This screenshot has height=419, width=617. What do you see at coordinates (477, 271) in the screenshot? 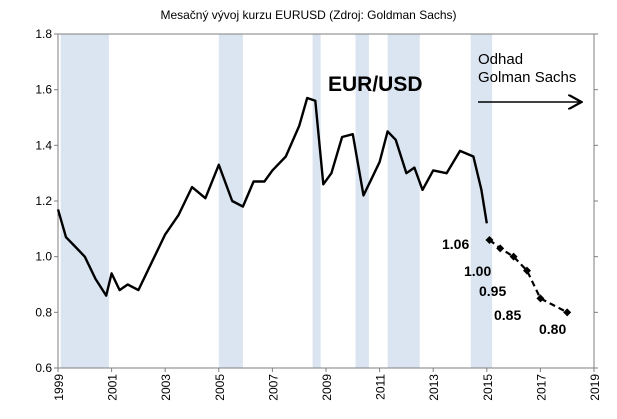
I see `point-label-1-00: 1.00` at bounding box center [477, 271].